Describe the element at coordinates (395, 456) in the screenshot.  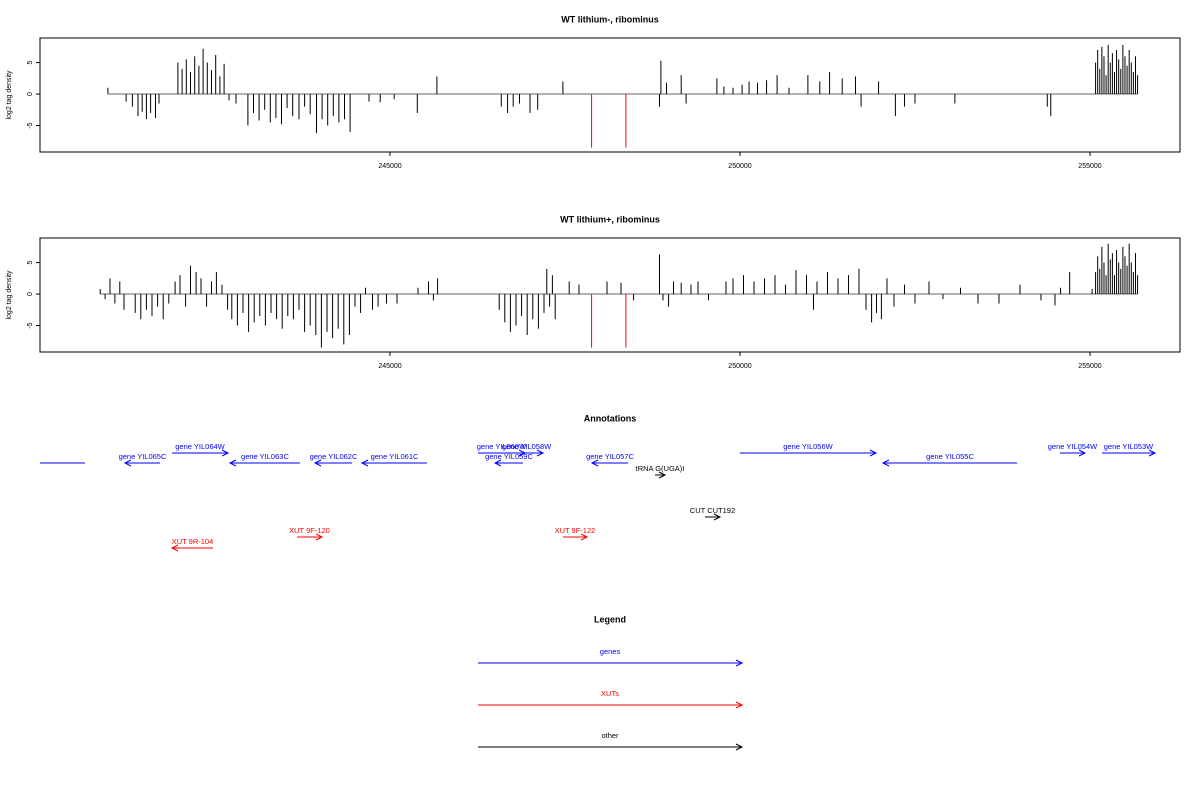
I see `feature-label: gene YIL061C` at that location.